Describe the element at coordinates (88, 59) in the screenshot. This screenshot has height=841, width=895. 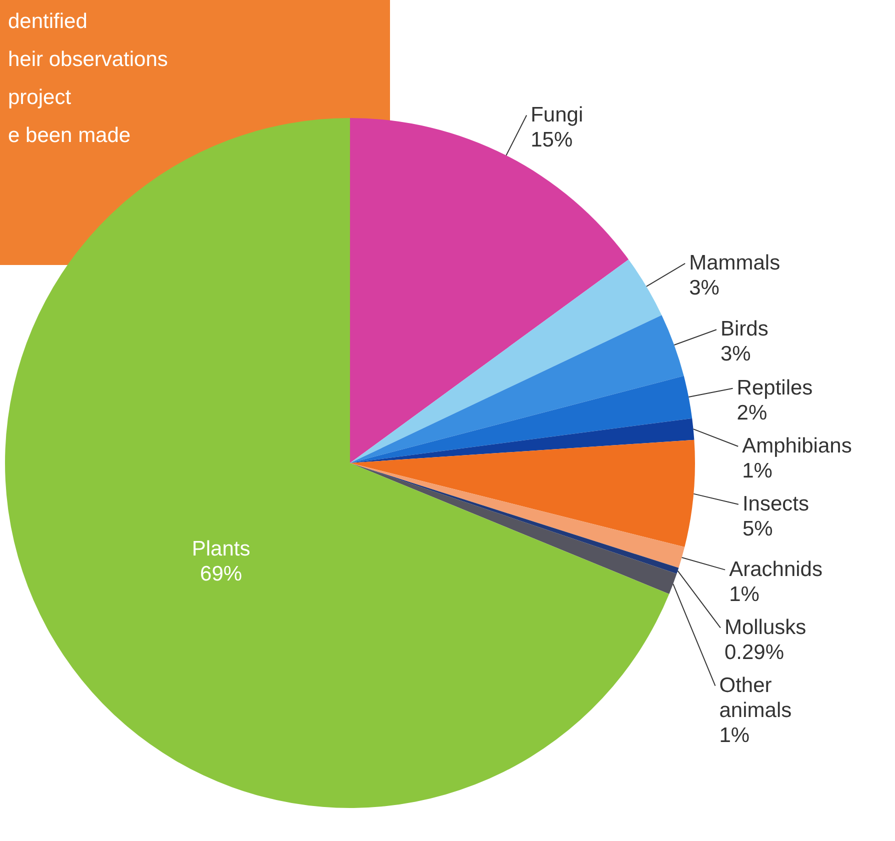
I see `text: heir observations` at that location.